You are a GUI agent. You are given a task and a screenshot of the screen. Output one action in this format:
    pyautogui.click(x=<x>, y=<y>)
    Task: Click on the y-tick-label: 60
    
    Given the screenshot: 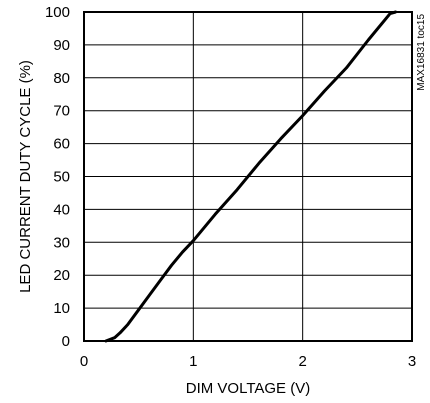 What is the action you would take?
    pyautogui.click(x=61, y=144)
    